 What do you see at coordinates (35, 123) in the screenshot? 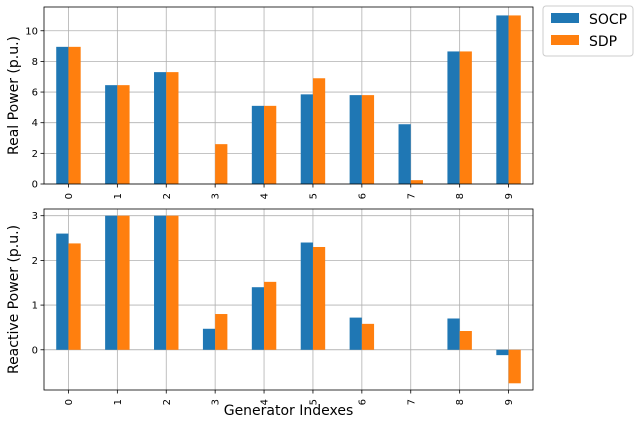
I see `real-power-y-tick-label: 4` at bounding box center [35, 123].